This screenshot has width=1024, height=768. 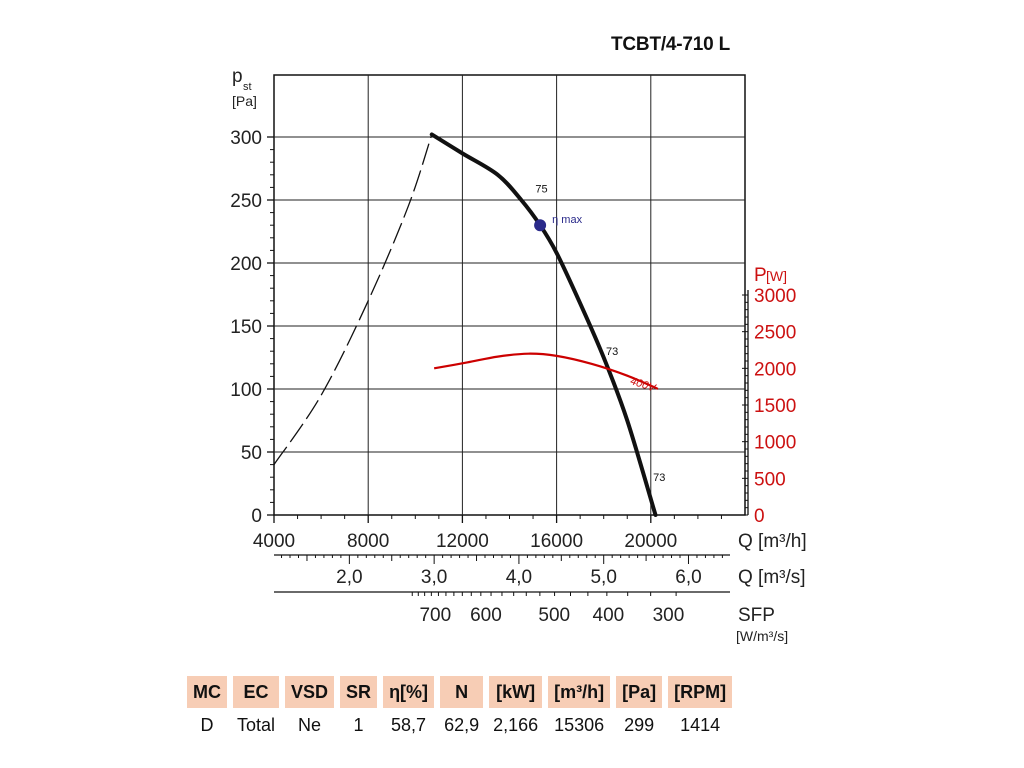 I want to click on m3s-tick-label: 2,0, so click(x=349, y=577).